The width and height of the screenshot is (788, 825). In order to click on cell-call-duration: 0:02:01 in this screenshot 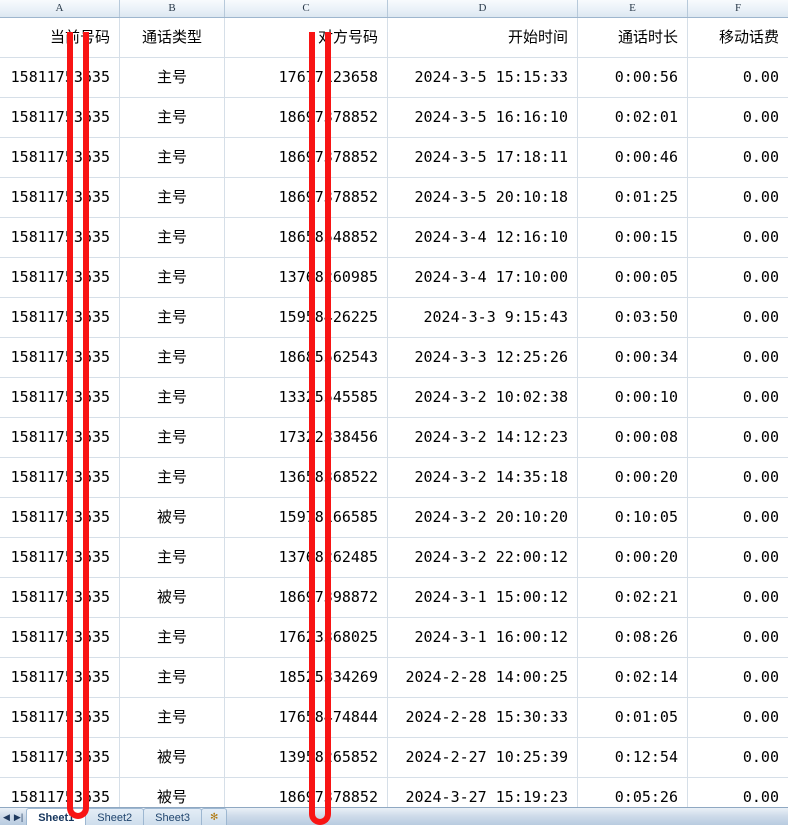, I will do `click(633, 117)`.